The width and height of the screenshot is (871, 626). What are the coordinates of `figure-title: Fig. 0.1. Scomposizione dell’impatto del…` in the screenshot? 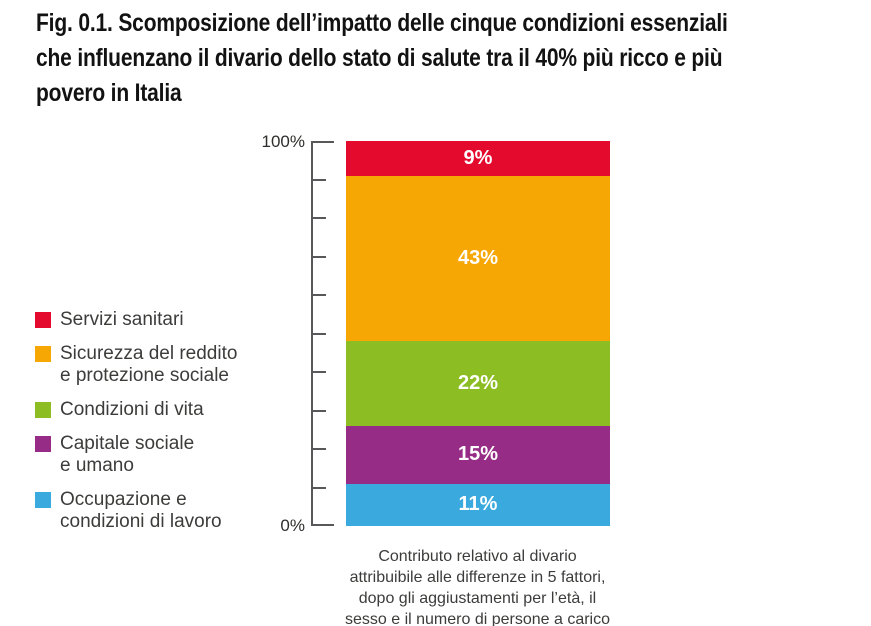 It's located at (382, 58).